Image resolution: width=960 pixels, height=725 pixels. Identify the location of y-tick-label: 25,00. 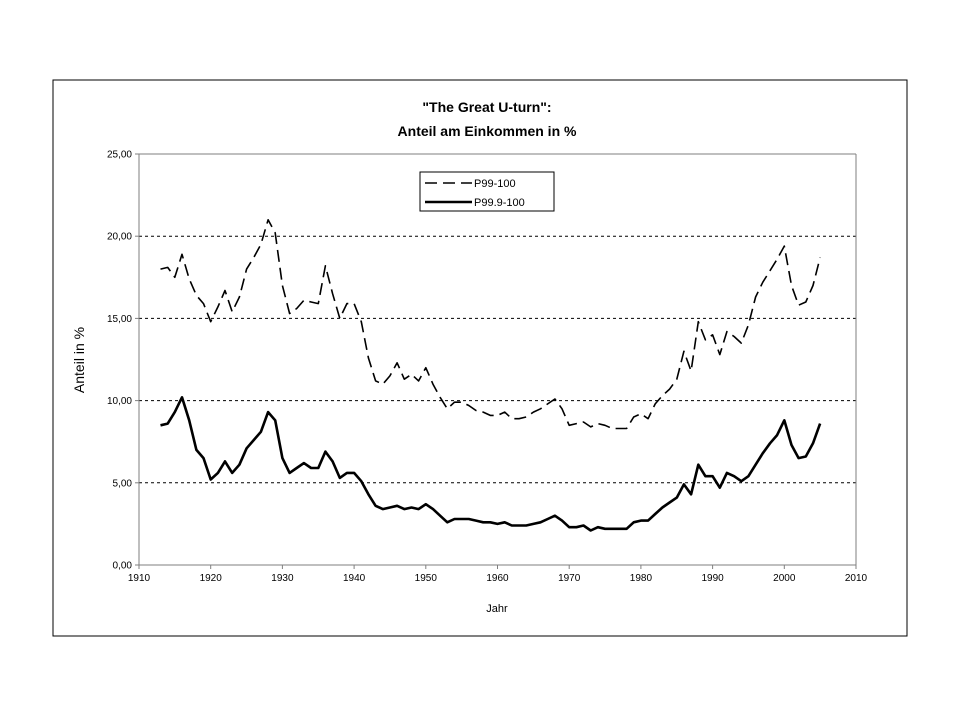
(119, 155).